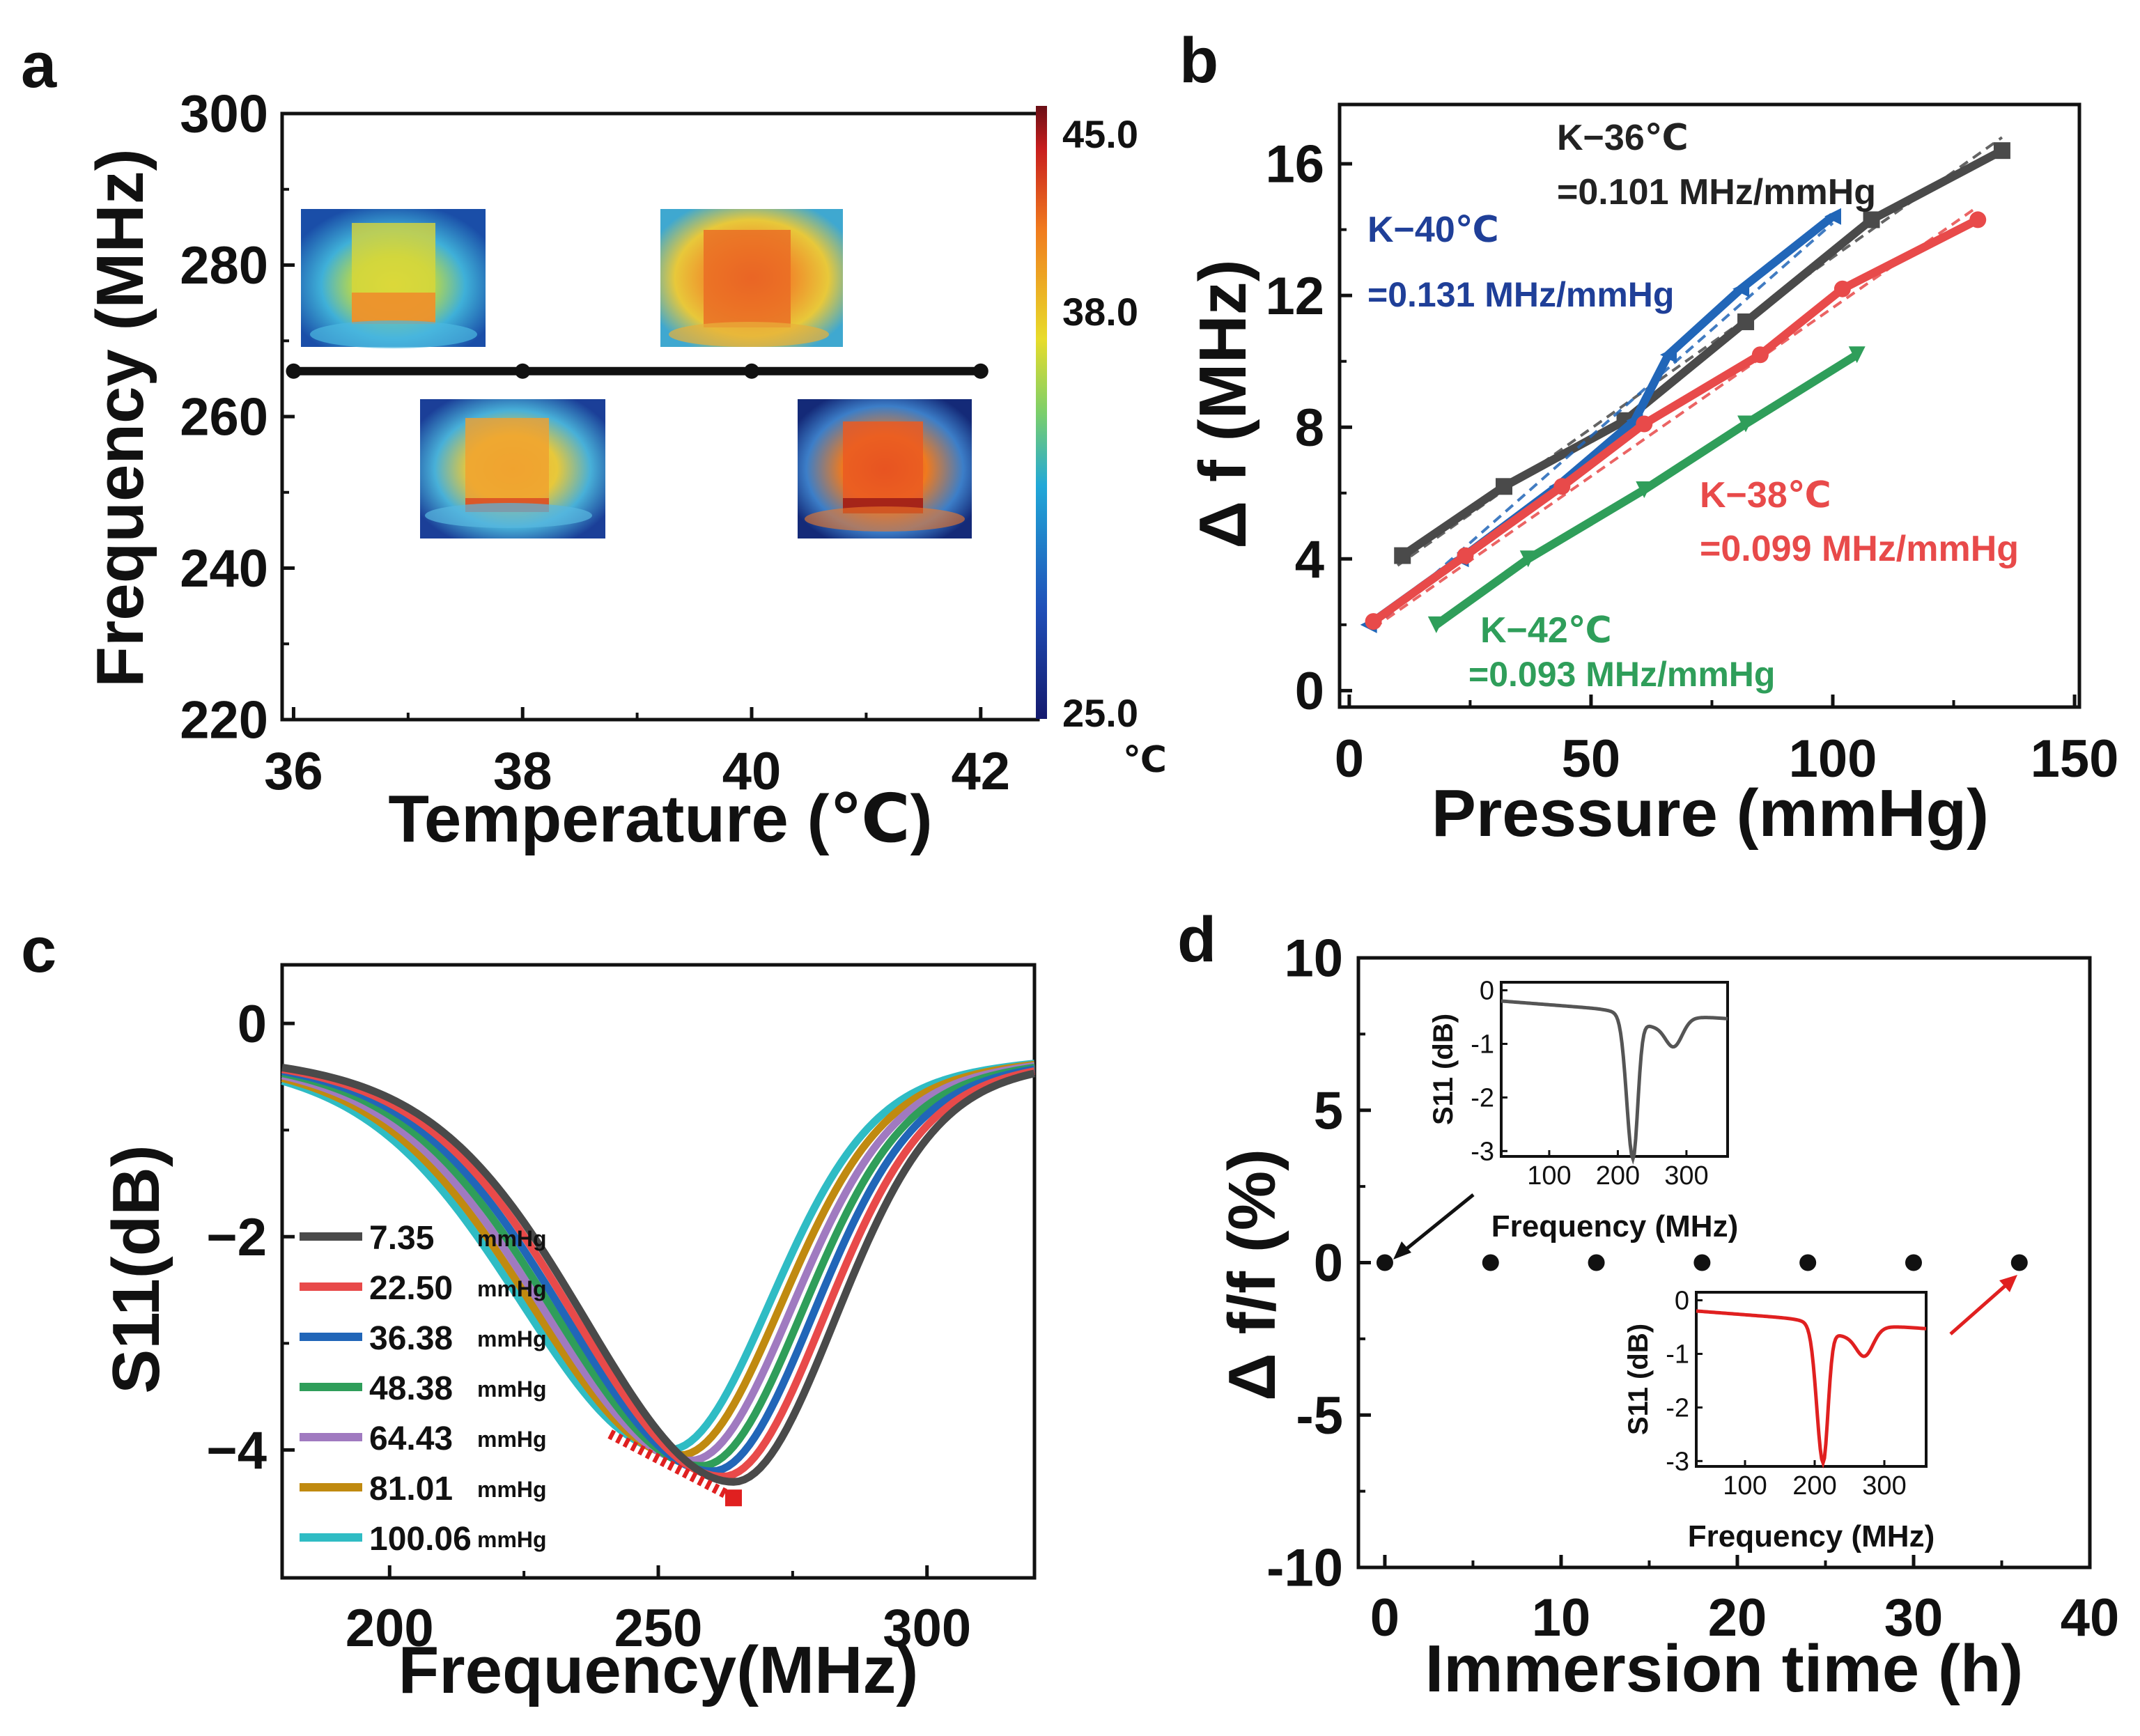  What do you see at coordinates (733, 1498) in the screenshot?
I see `shift-arrow-end` at bounding box center [733, 1498].